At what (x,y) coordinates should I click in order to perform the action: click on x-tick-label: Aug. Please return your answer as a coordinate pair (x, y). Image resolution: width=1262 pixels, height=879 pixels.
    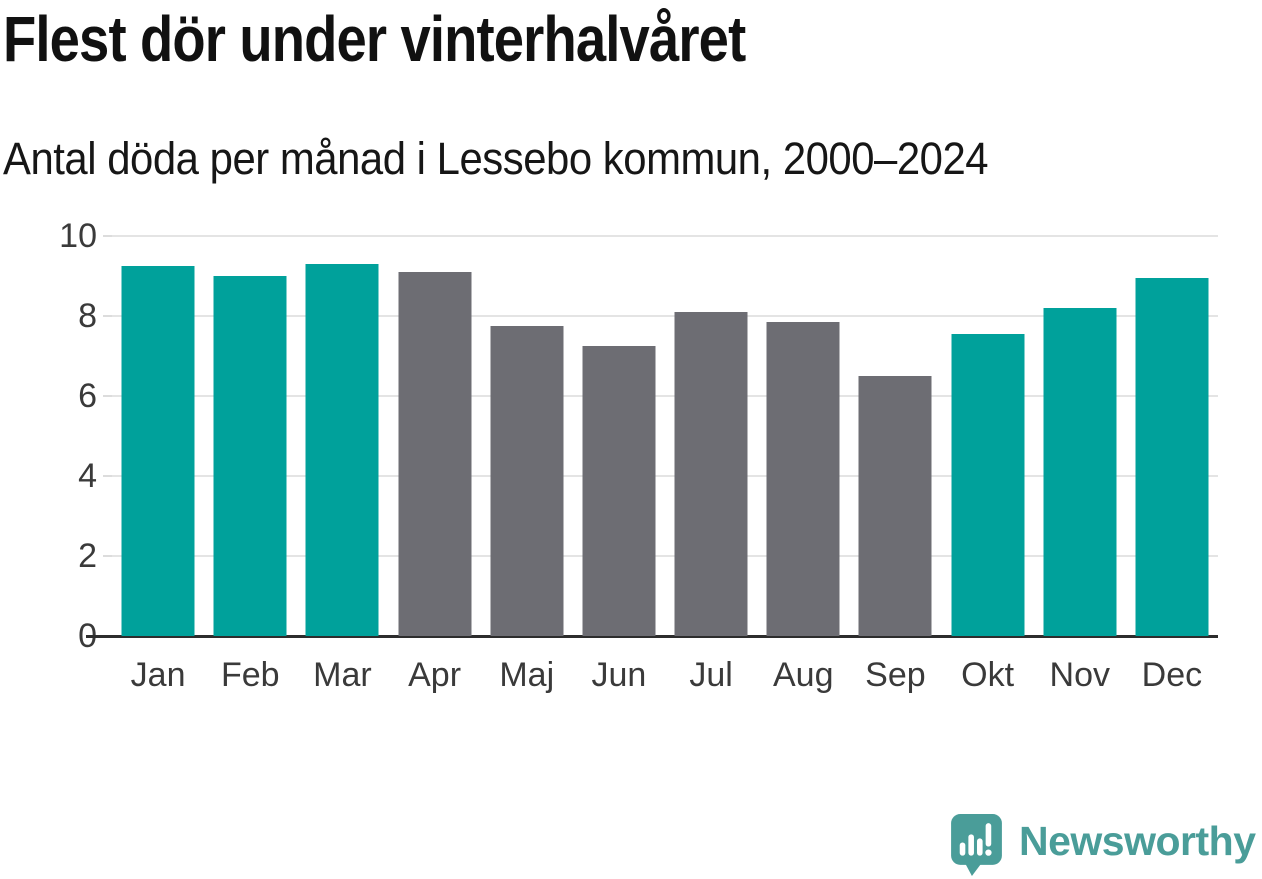
    Looking at the image, I should click on (803, 675).